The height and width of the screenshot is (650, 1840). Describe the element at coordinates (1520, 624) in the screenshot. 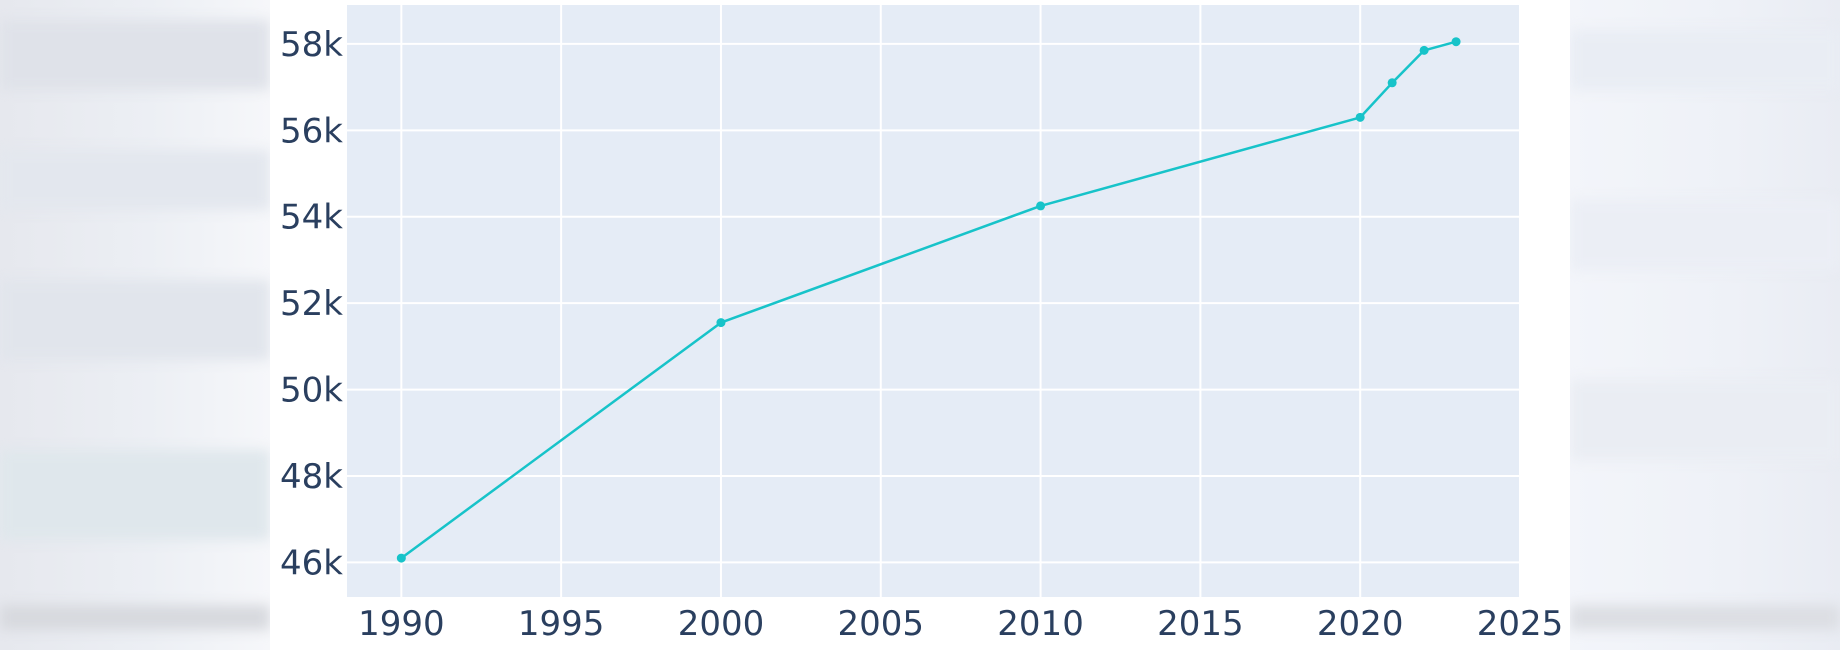

I see `x-tick-label: 2025` at that location.